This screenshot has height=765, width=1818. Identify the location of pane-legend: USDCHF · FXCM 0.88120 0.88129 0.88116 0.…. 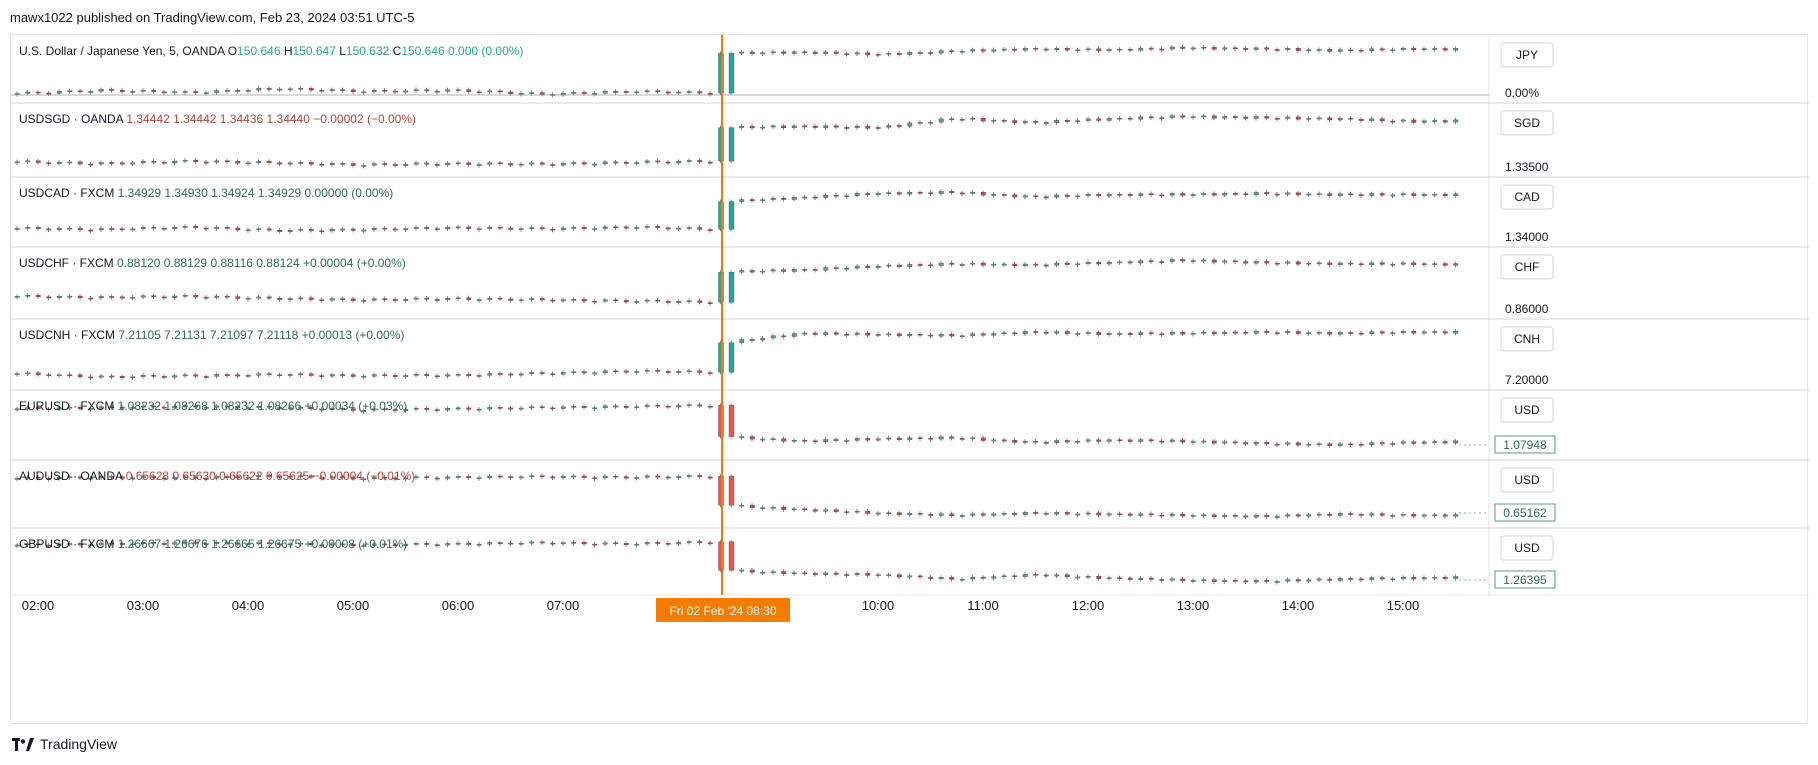
(212, 263).